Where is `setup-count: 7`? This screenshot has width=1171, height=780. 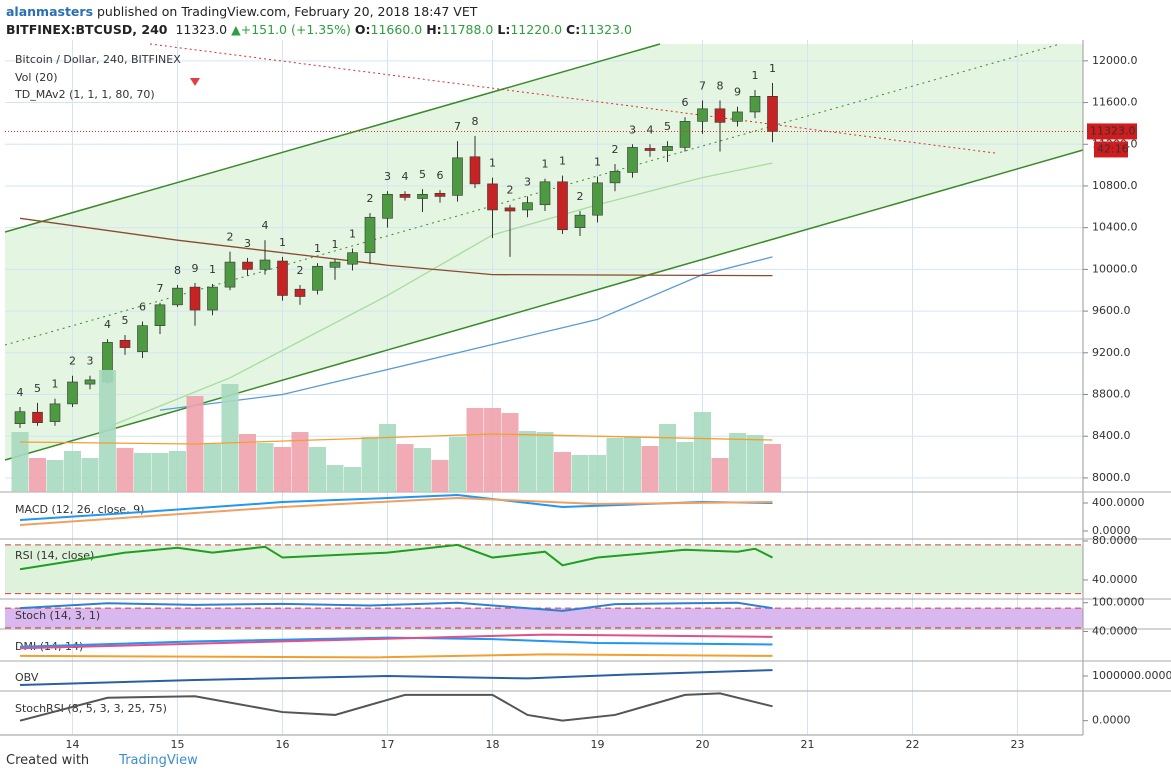 setup-count: 7 is located at coordinates (159, 288).